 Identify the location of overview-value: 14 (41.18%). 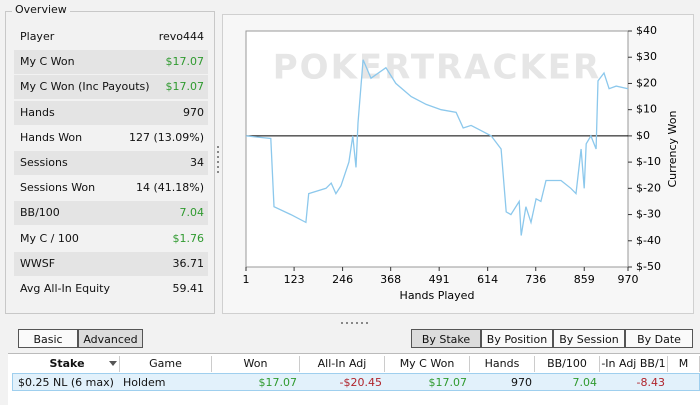
(169, 188).